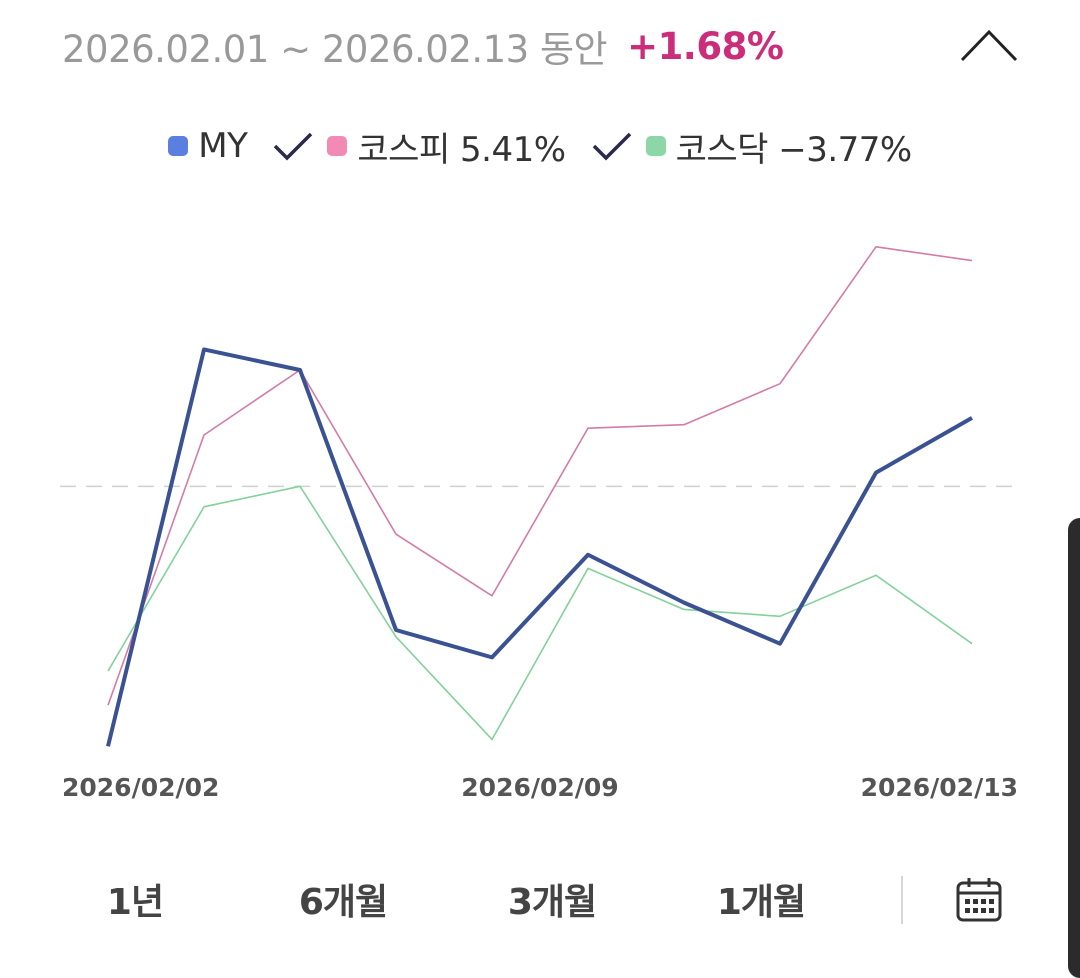  I want to click on scroll-handle, so click(1074, 748).